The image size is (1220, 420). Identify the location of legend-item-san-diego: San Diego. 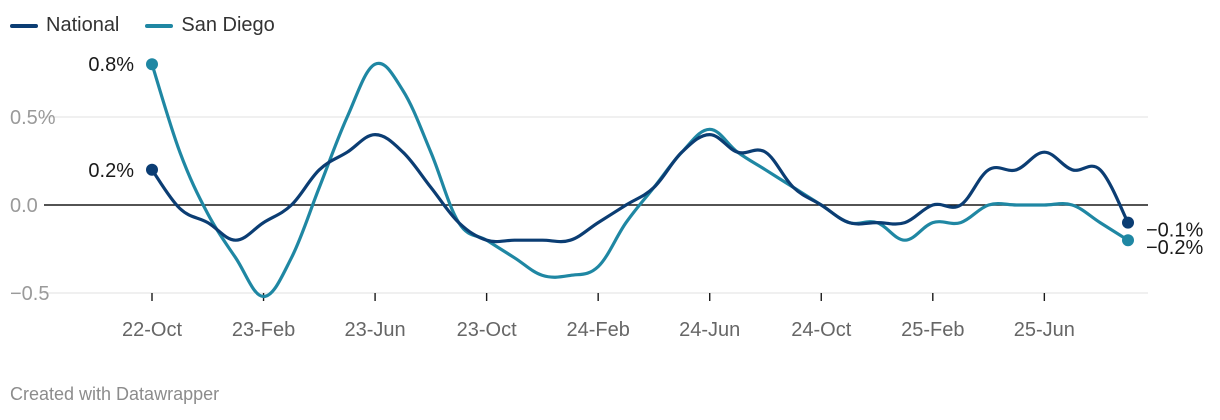
(210, 25).